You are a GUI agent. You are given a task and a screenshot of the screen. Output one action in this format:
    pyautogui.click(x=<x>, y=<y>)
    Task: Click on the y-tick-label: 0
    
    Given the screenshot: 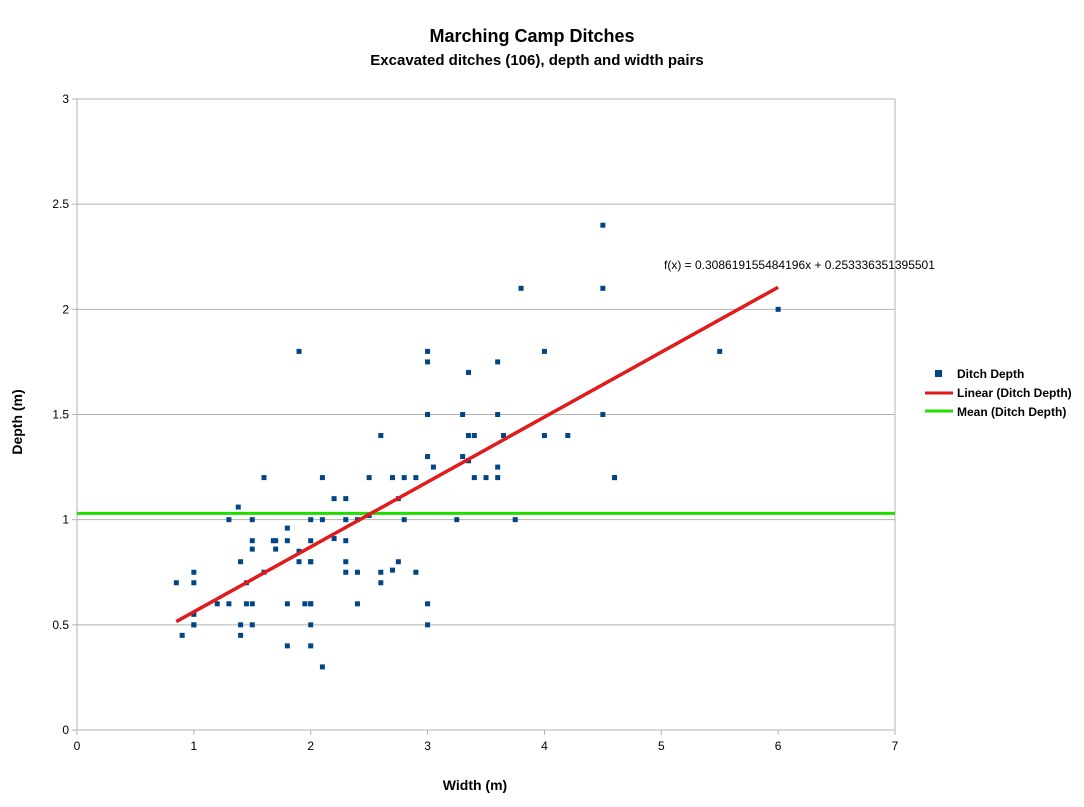 What is the action you would take?
    pyautogui.click(x=65, y=730)
    